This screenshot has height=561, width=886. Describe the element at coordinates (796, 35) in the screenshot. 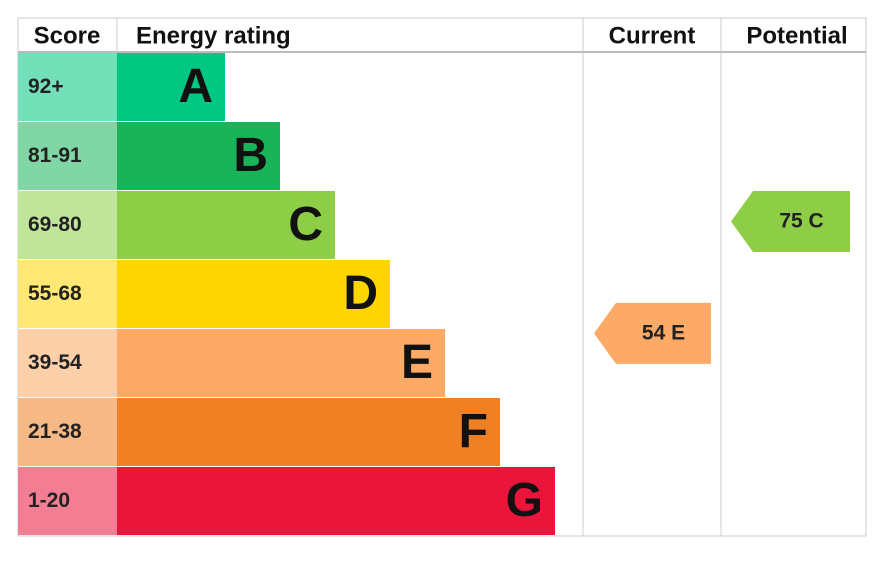

I see `header-potential: Potential` at that location.